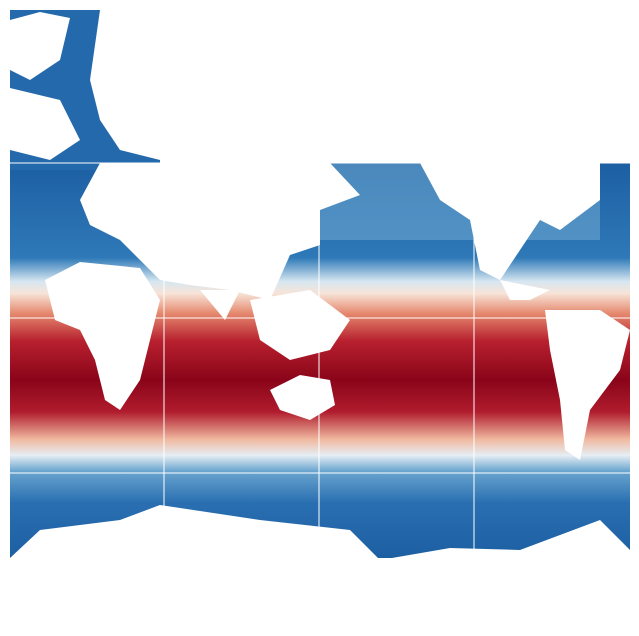 The image size is (639, 636). I want to click on landmass-india, so click(220, 305).